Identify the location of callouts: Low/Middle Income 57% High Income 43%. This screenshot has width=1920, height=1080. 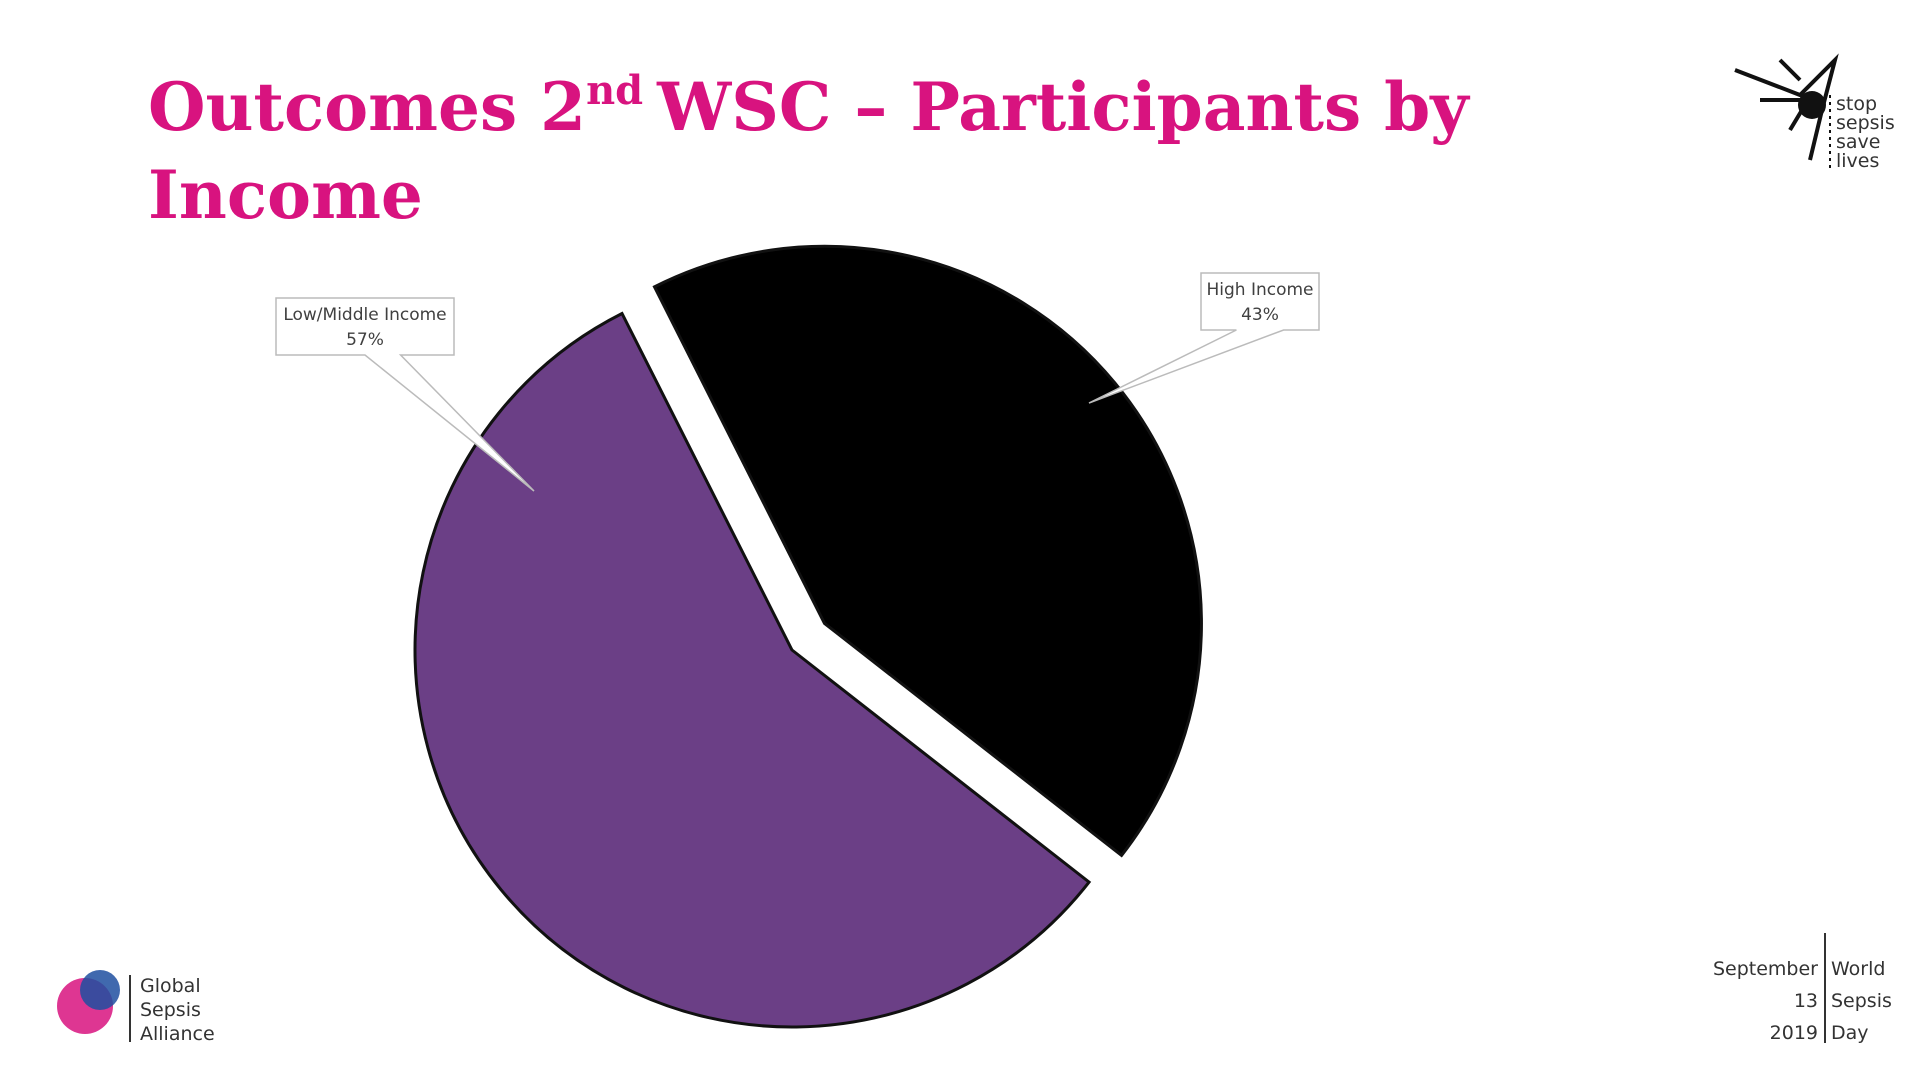
(797, 382).